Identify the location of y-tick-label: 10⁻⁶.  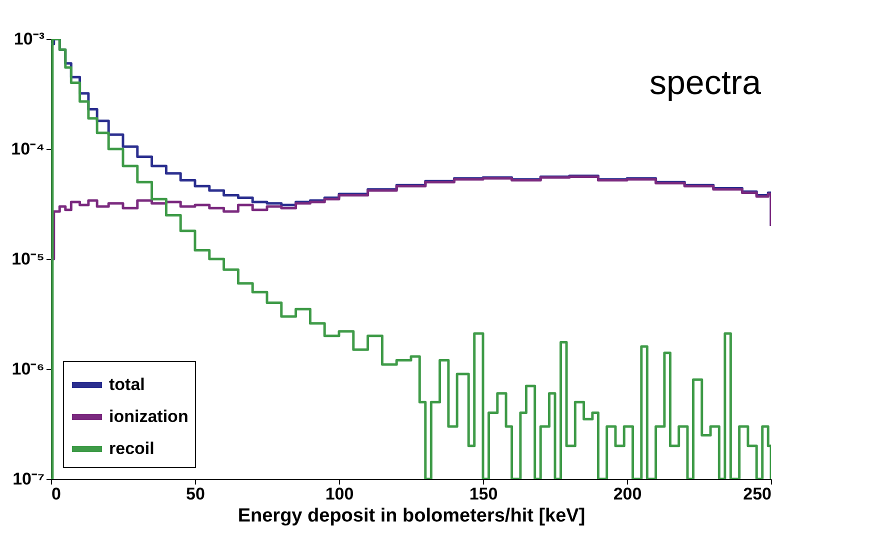
(28, 369).